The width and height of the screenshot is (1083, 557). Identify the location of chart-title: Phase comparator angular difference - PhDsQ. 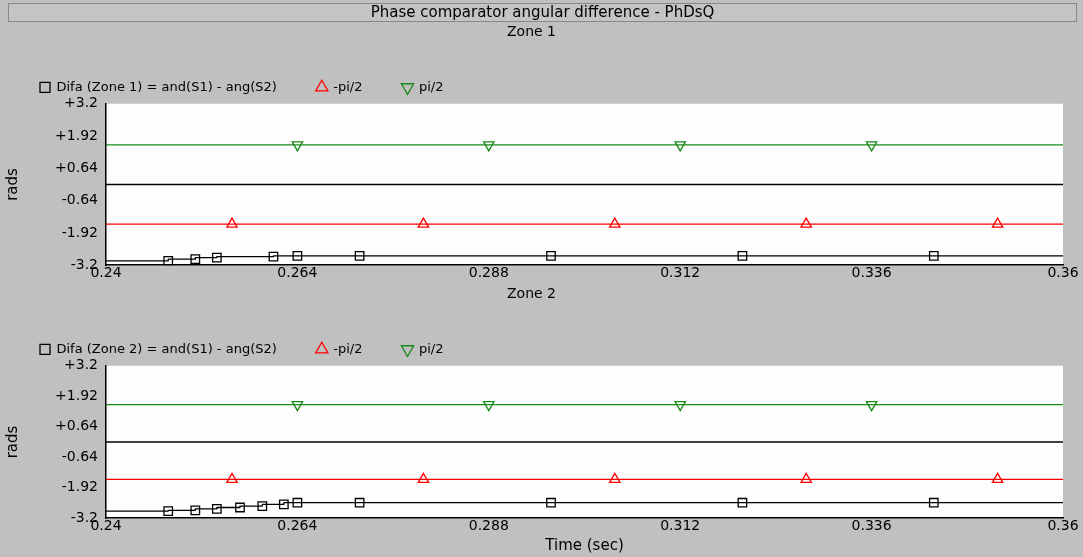
(542, 12).